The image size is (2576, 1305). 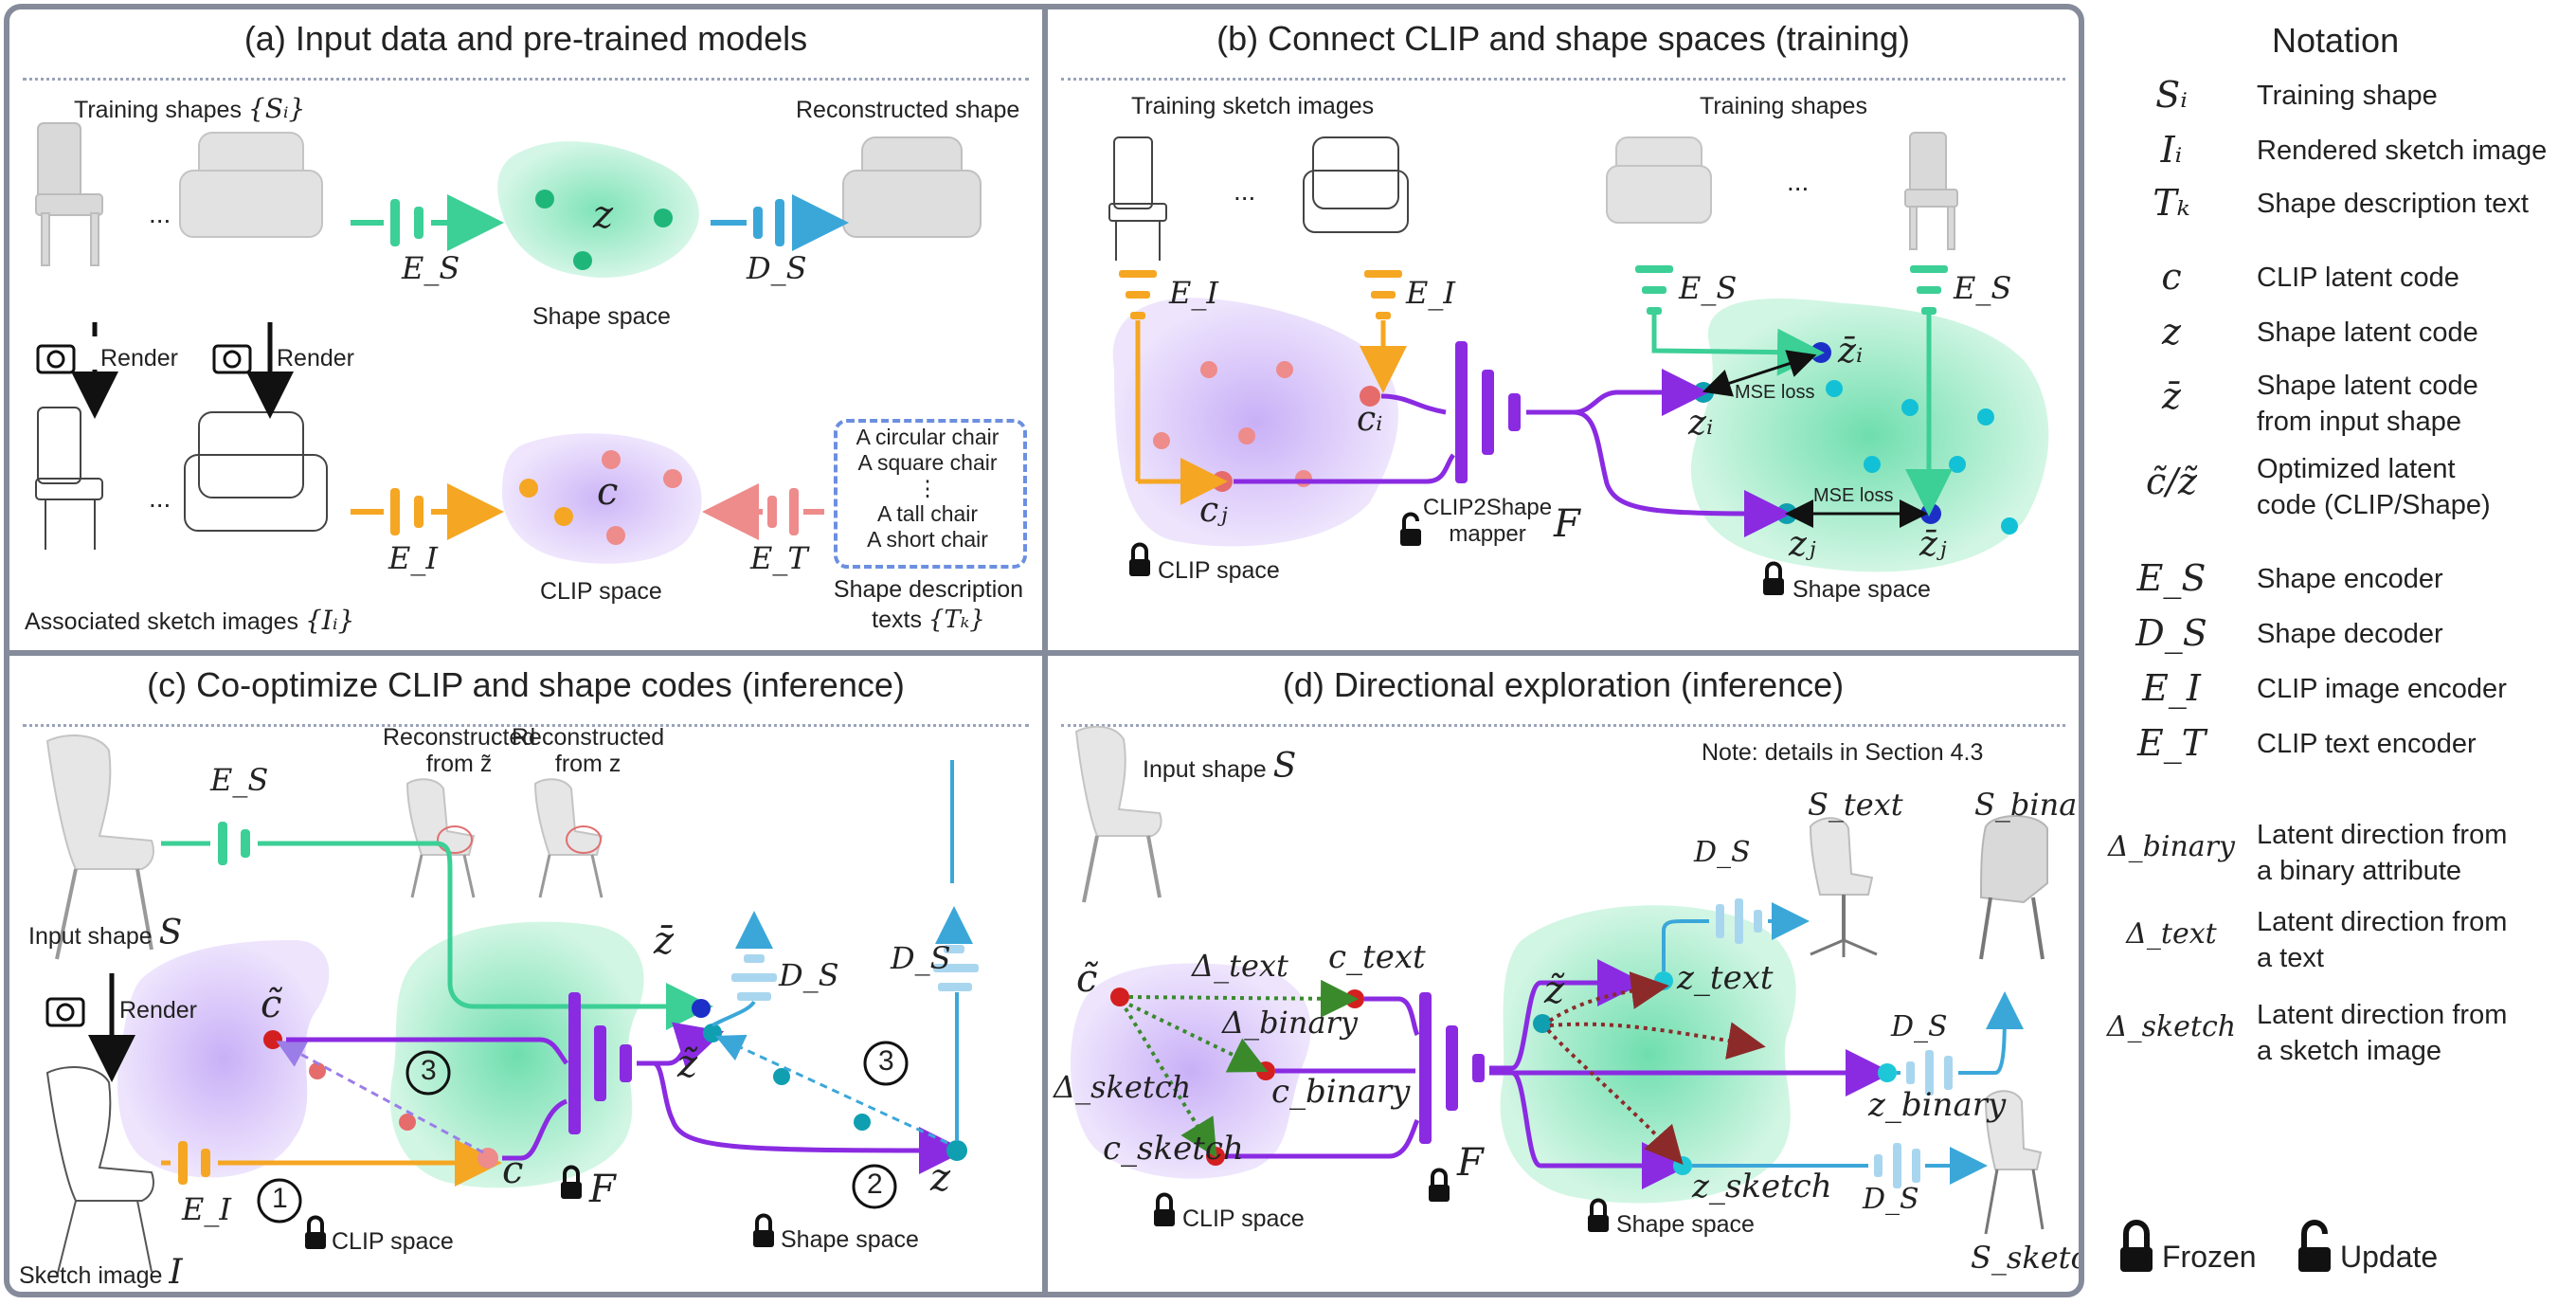 I want to click on symbol-c-sketch: c_sketch, so click(x=1173, y=1149).